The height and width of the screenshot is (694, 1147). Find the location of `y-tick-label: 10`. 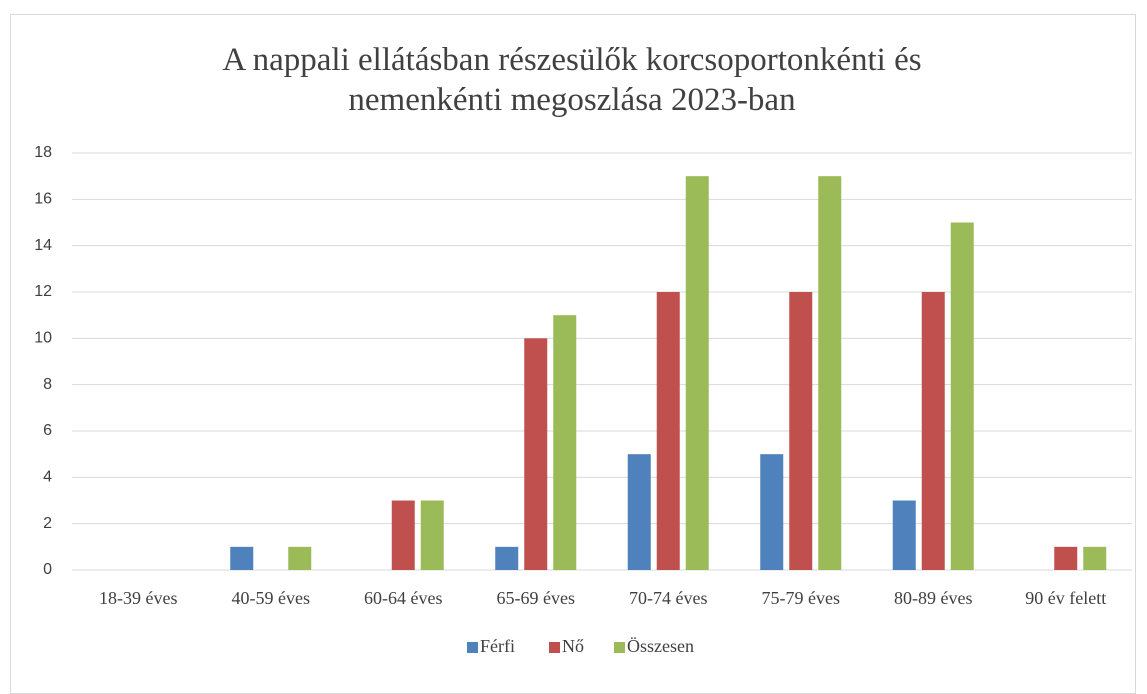

y-tick-label: 10 is located at coordinates (43, 338).